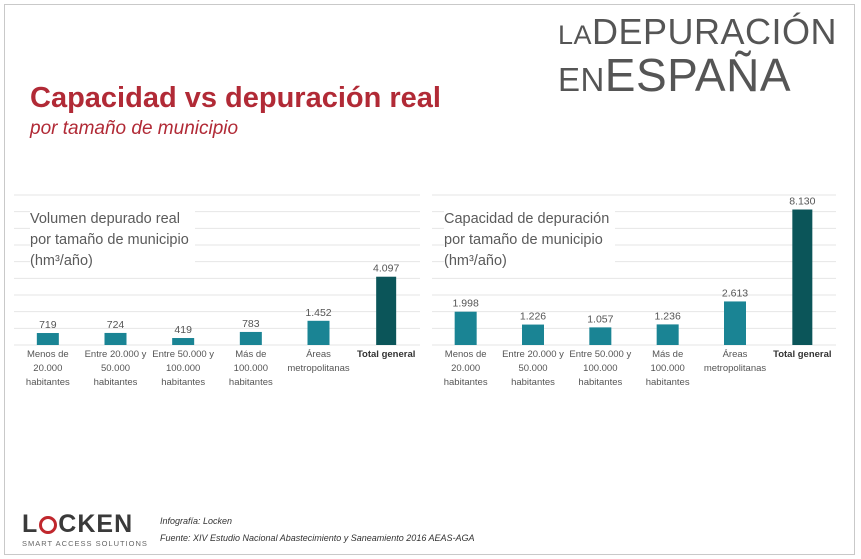  Describe the element at coordinates (96, 524) in the screenshot. I see `logo-text-right: CKEN` at that location.